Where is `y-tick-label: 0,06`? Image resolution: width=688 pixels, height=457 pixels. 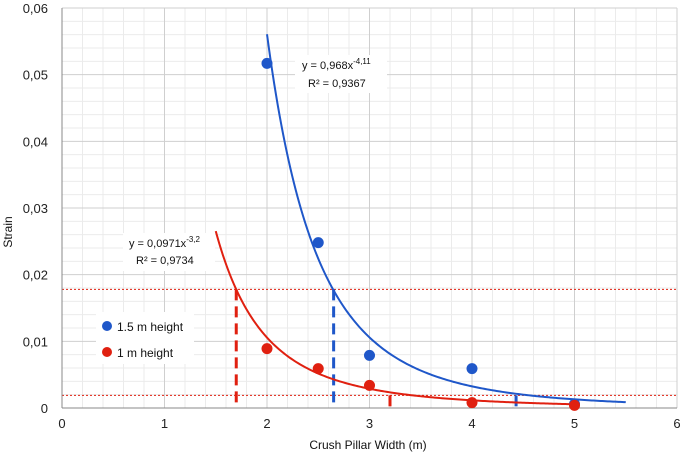
y-tick-label: 0,06 is located at coordinates (35, 8).